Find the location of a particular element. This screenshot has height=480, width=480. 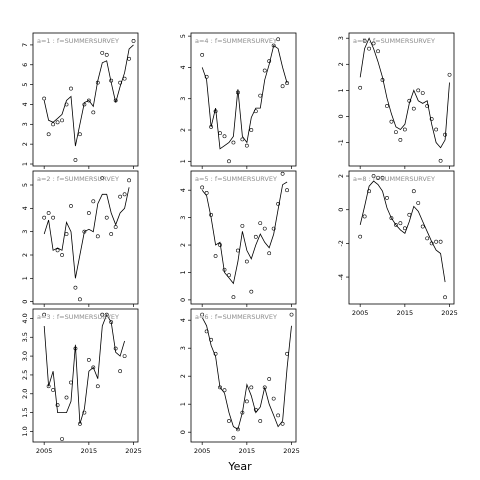

x-tick-label: 2015 is located at coordinates (247, 451).